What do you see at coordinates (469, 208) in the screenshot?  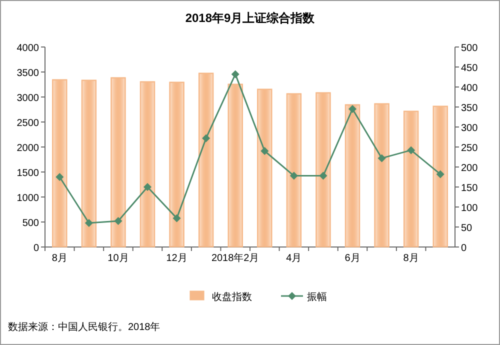 I see `y2-tick-label: 100` at bounding box center [469, 208].